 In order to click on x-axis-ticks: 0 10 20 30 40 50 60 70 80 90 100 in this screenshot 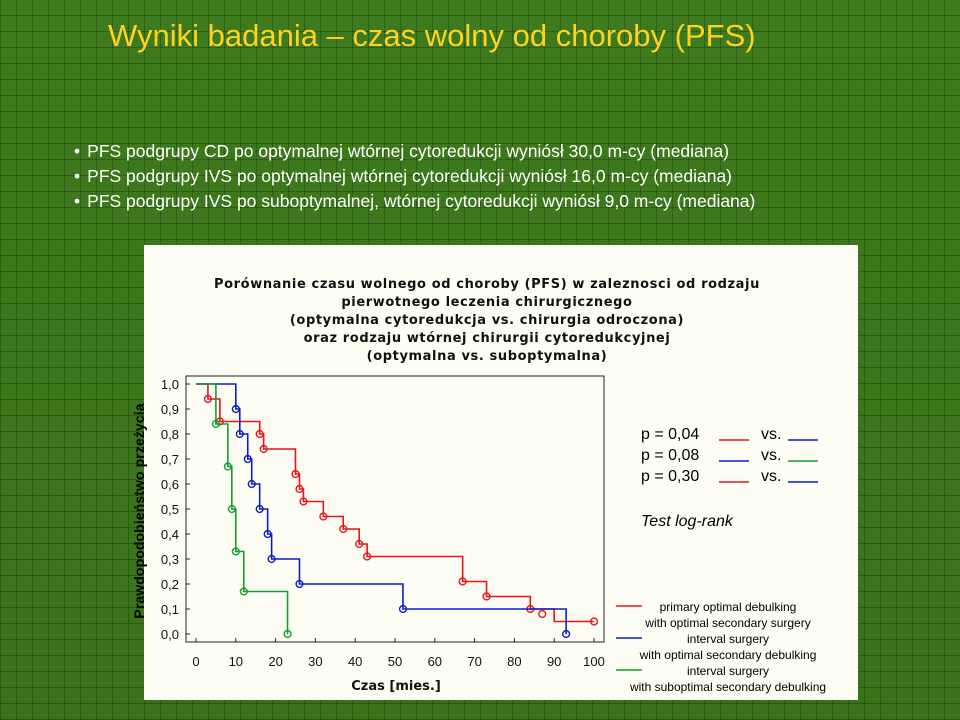, I will do `click(398, 653)`.